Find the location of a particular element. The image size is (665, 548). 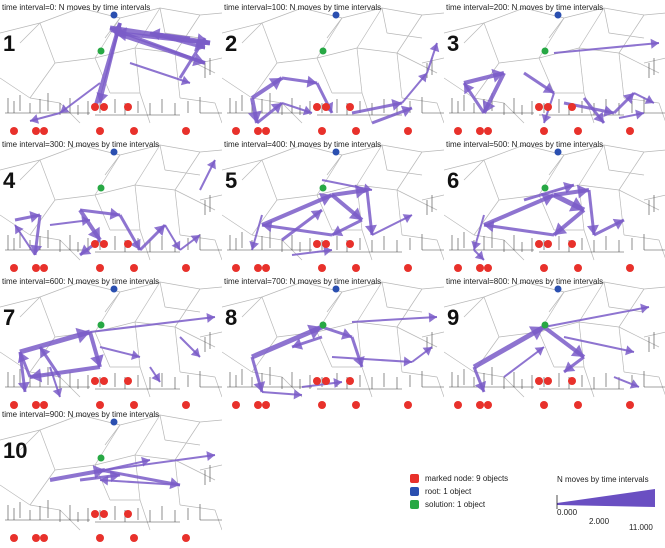

root-swatch is located at coordinates (414, 491).